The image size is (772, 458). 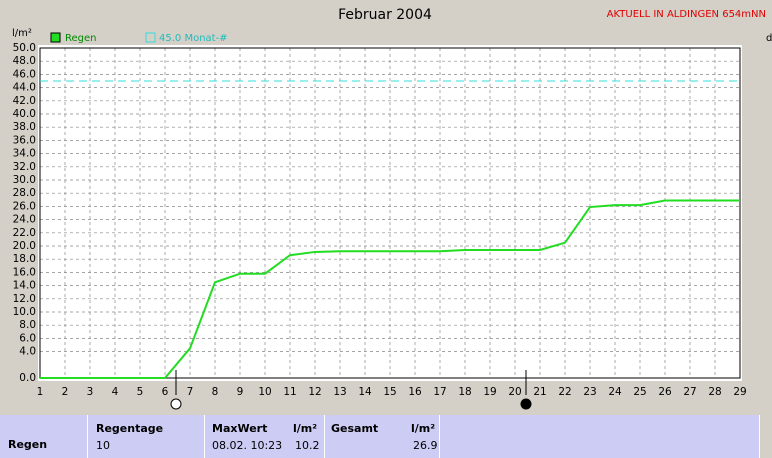 I want to click on y-tick-label: 0.0, so click(x=27, y=378).